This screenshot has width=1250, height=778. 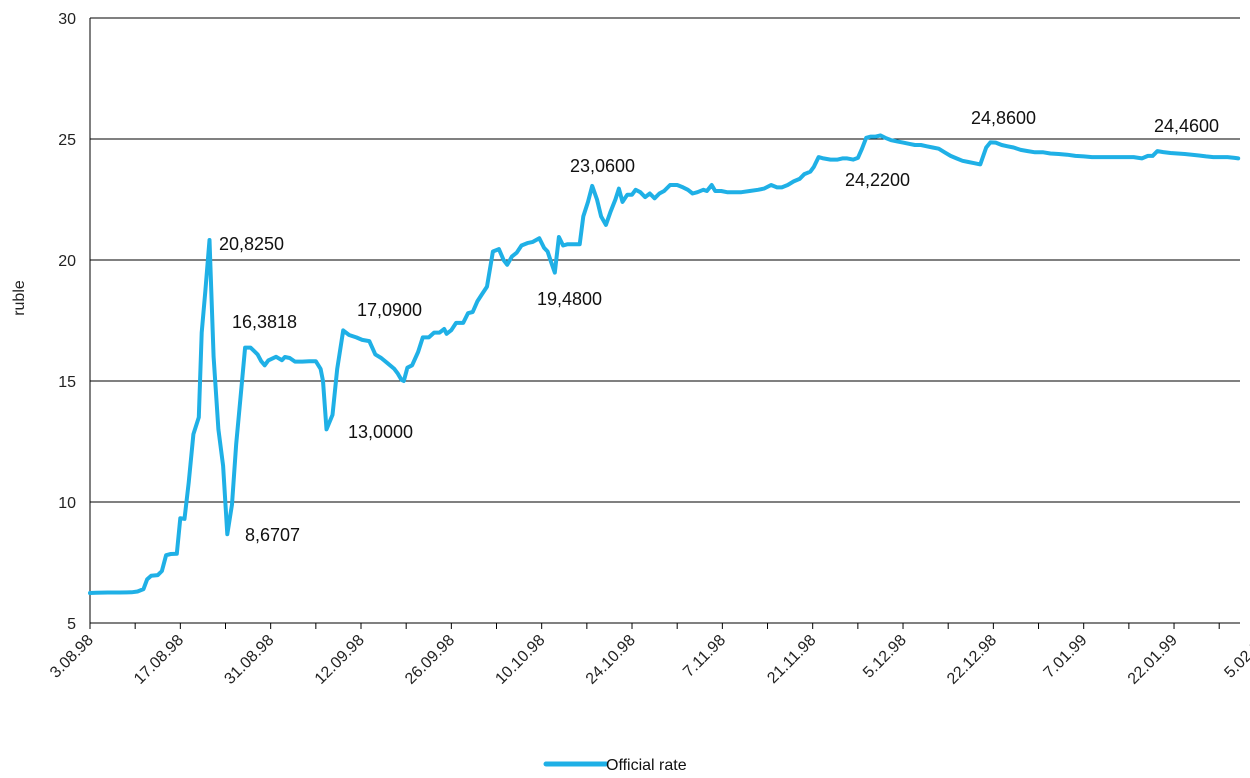 What do you see at coordinates (67, 19) in the screenshot?
I see `y-tick-label: 30` at bounding box center [67, 19].